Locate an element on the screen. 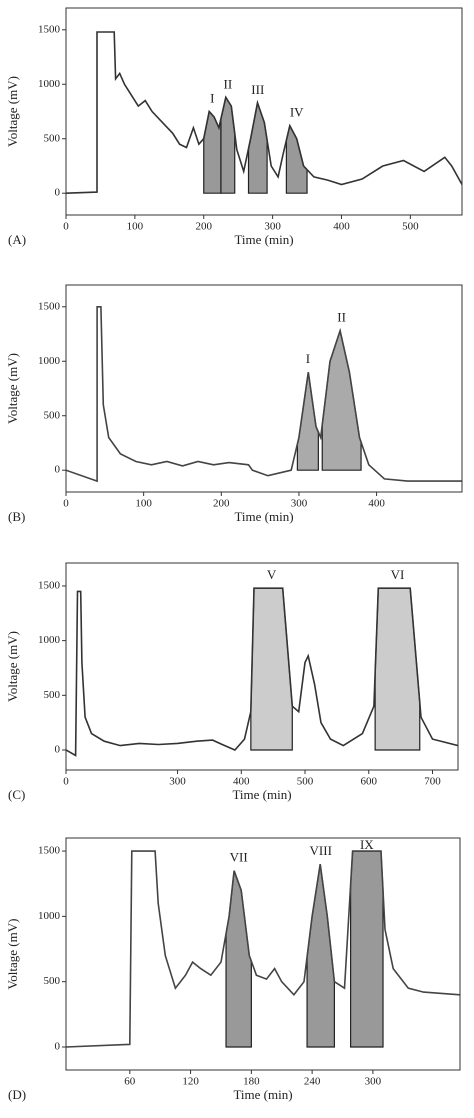 Image resolution: width=474 pixels, height=1118 pixels. fraction-label: VI is located at coordinates (398, 574).